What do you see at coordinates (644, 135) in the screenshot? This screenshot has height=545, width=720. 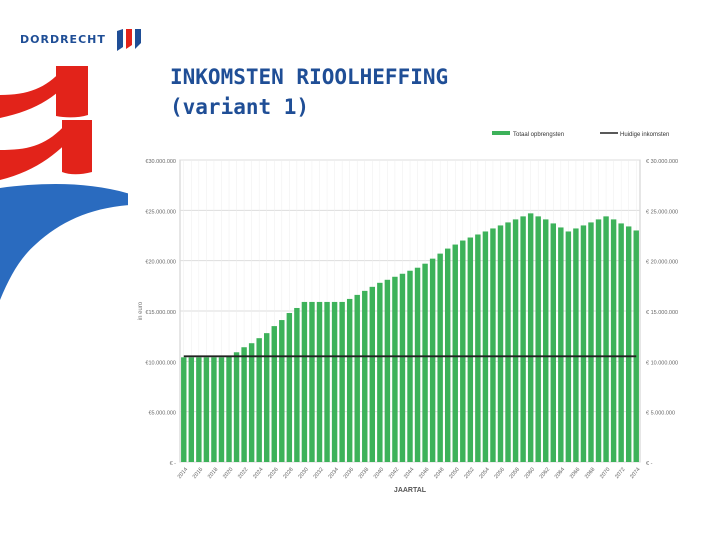 I see `legend-label-huidige-inkomsten: Huidige inkomsten` at bounding box center [644, 135].